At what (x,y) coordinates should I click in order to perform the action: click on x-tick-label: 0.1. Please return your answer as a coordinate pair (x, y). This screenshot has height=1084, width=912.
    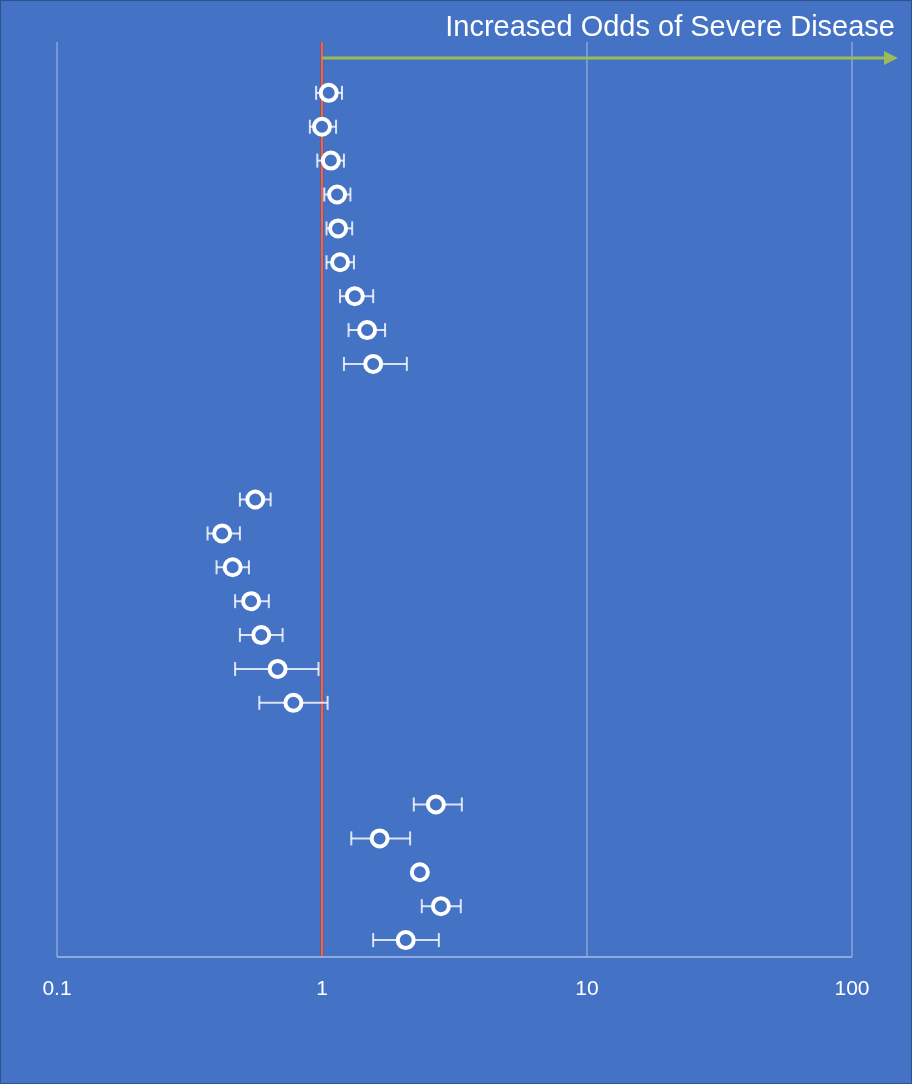
    Looking at the image, I should click on (57, 987).